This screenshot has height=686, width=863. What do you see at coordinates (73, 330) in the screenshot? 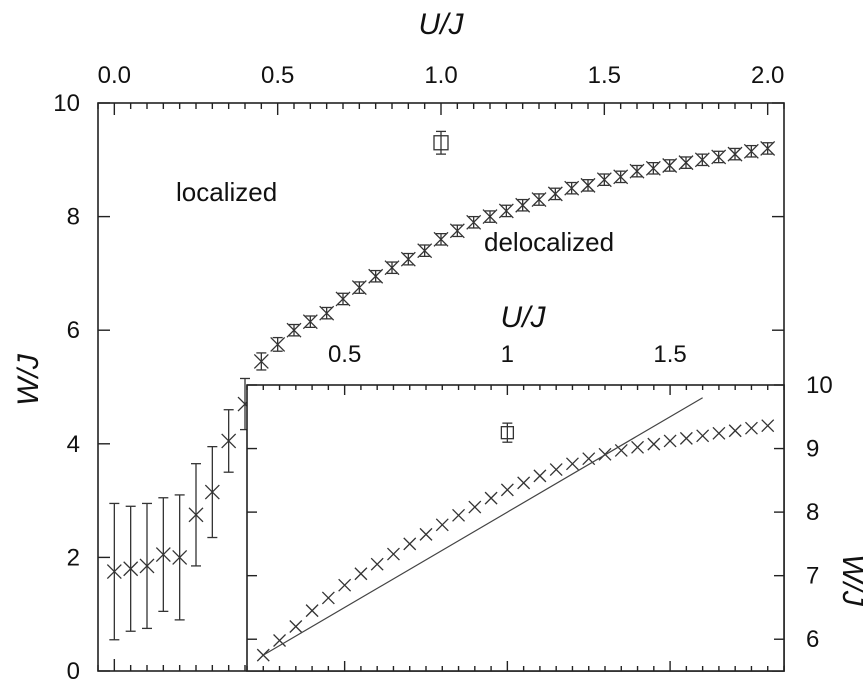
I see `main-y-tick-label: 6` at bounding box center [73, 330].